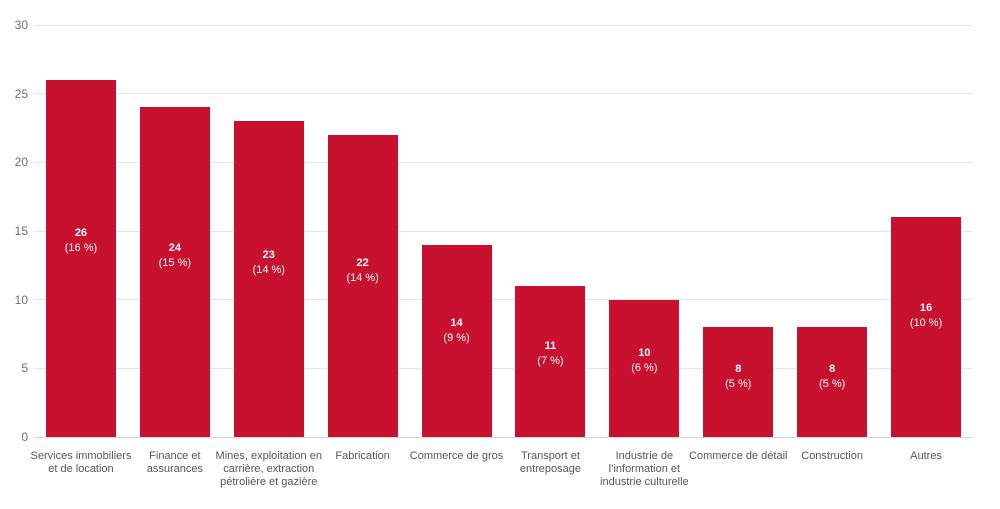  Describe the element at coordinates (175, 262) in the screenshot. I see `bar-percentage: (15 %)` at that location.